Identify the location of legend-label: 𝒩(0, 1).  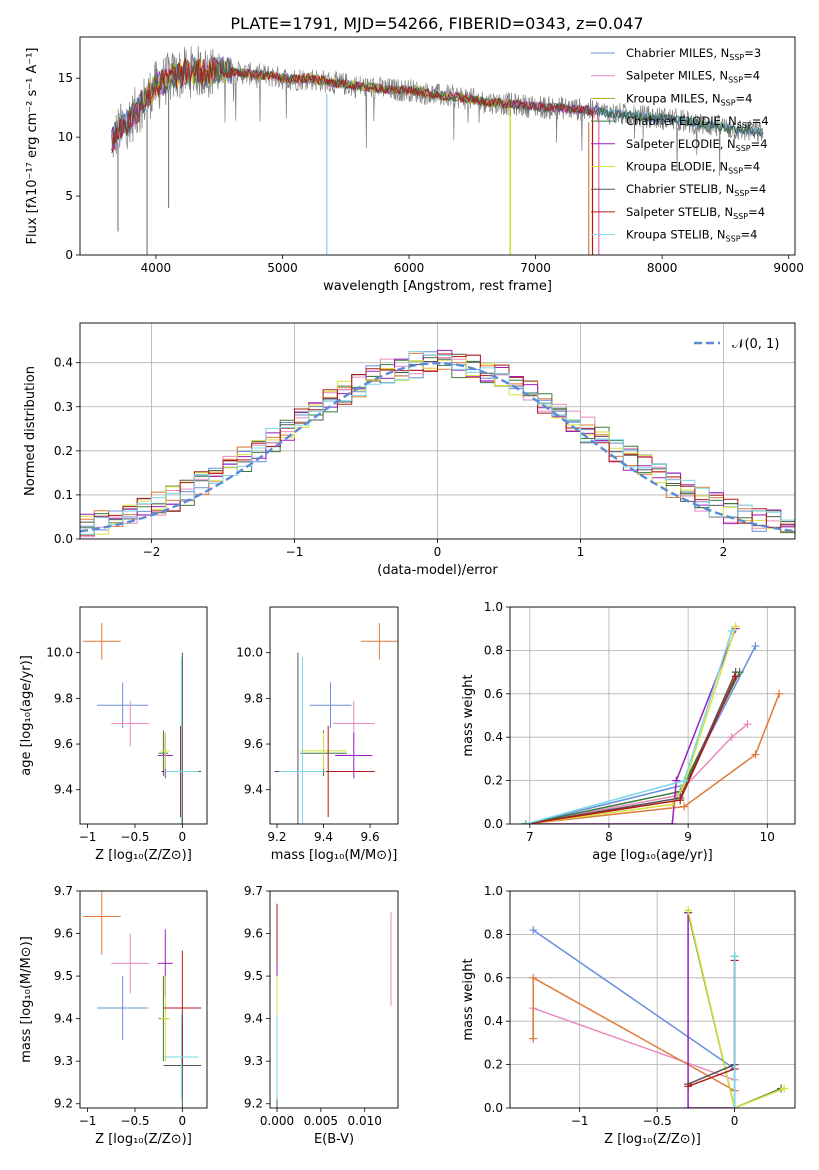
(755, 344).